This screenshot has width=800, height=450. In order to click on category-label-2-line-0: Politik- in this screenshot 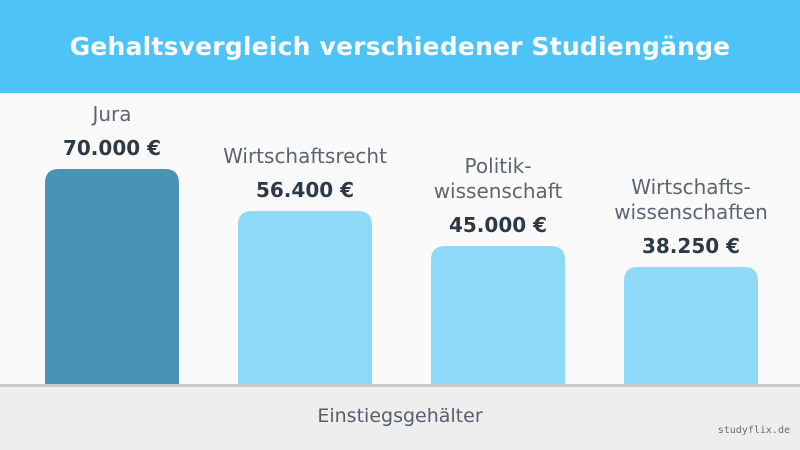, I will do `click(498, 166)`.